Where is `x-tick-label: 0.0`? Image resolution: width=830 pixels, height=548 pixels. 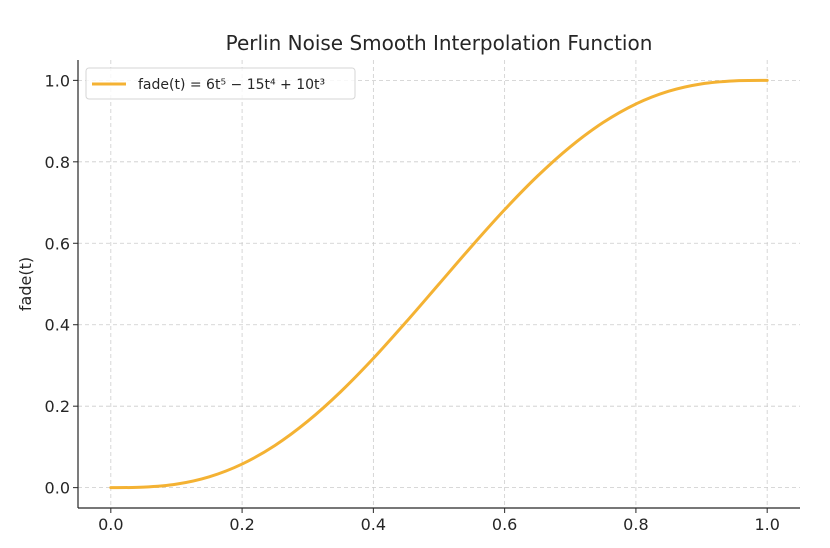 x-tick-label: 0.0 is located at coordinates (110, 524).